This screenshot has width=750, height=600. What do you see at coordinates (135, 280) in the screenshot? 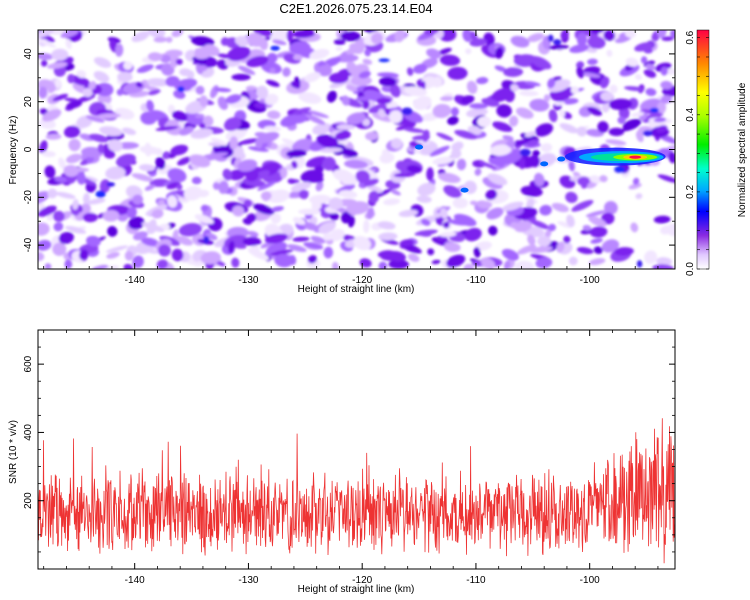
I see `x-tick-label: -140` at bounding box center [135, 280].